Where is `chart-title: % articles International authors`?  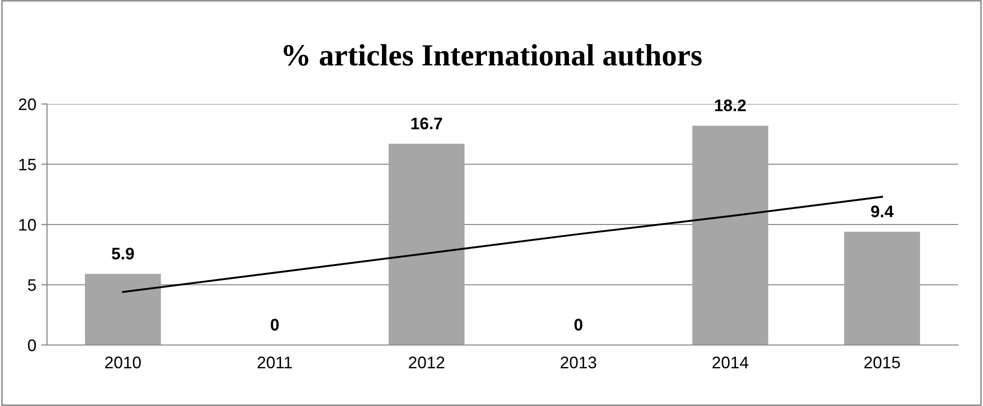 chart-title: % articles International authors is located at coordinates (493, 55).